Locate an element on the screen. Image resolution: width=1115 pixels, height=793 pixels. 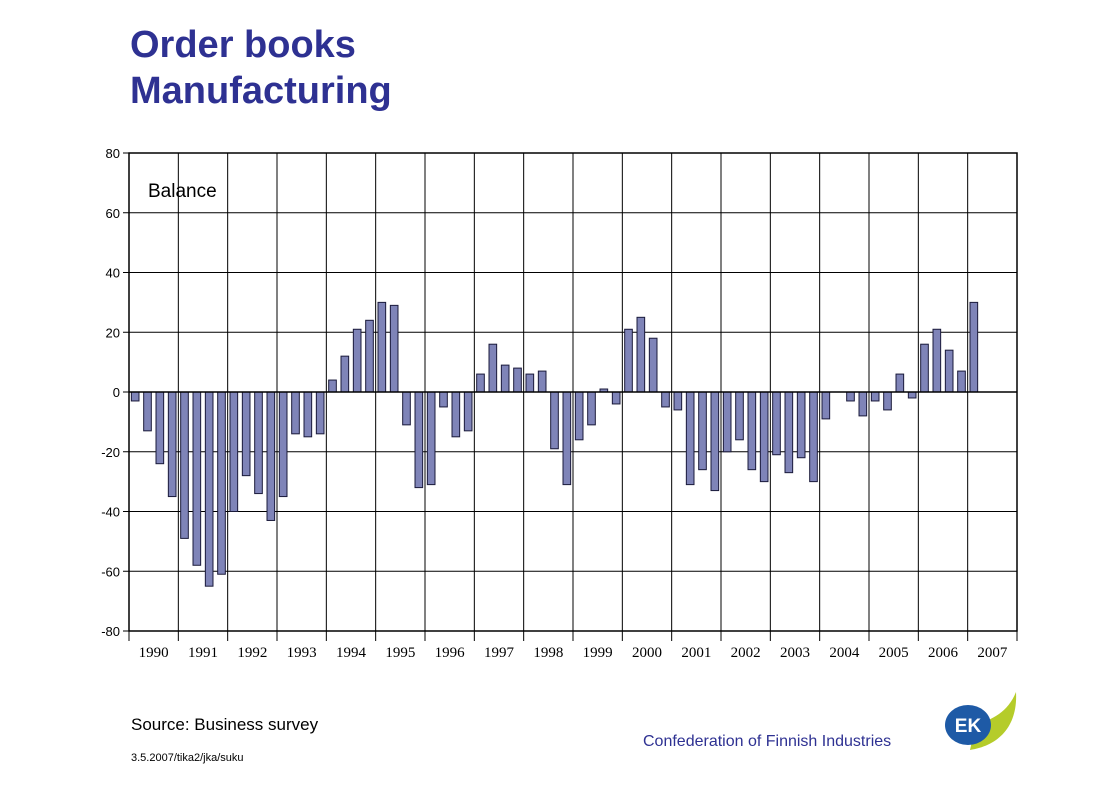
source-note: Source: Business survey is located at coordinates (225, 724).